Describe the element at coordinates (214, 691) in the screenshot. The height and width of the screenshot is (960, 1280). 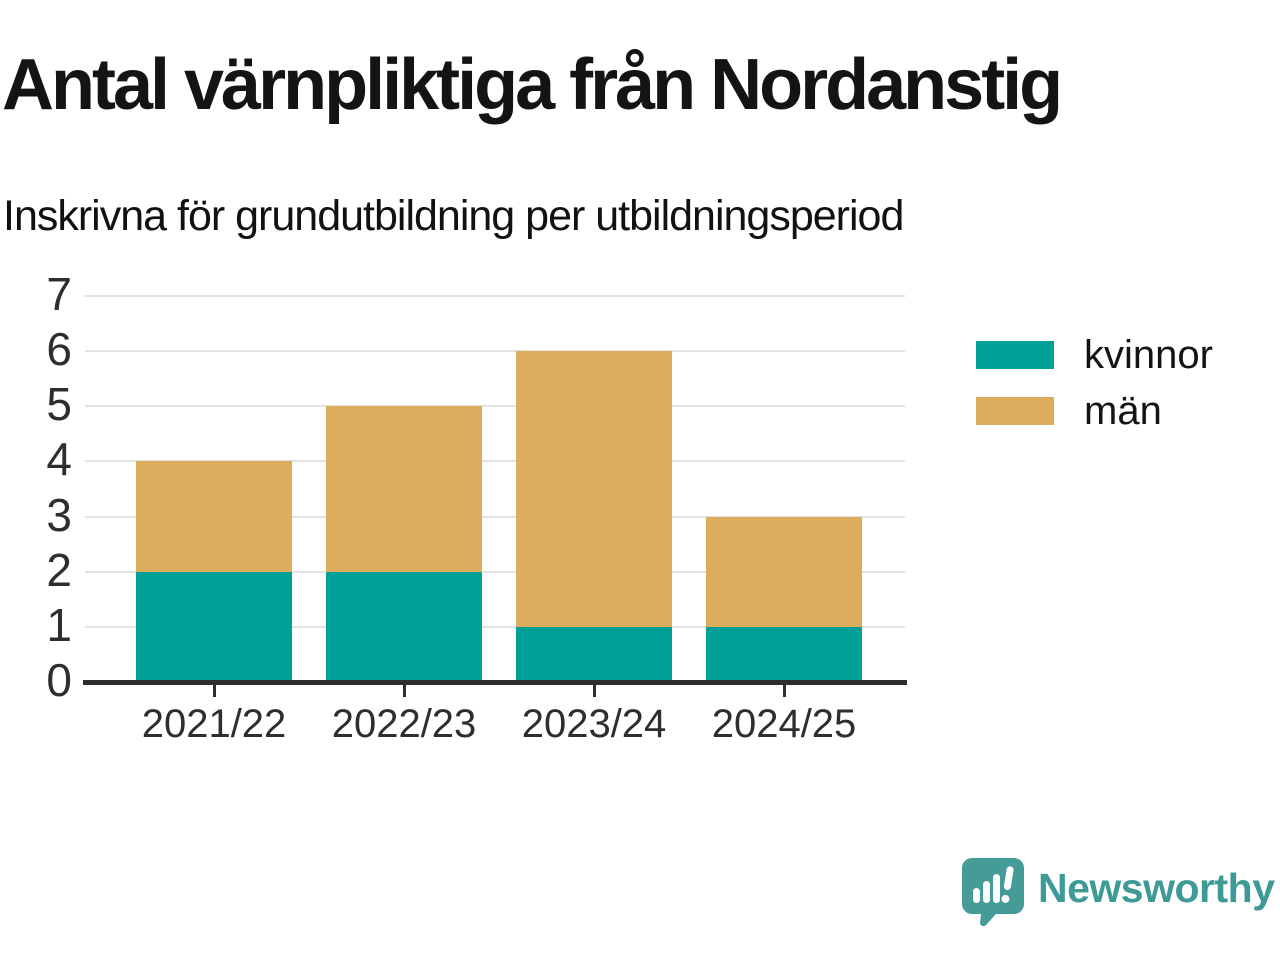
I see `x-tick-2021/22` at that location.